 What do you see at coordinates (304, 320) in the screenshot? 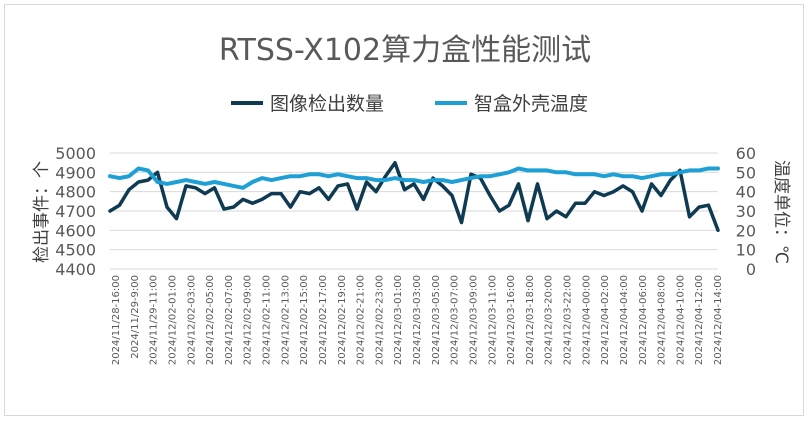
I see `x-tick-label: 2024/12/02-15:00` at bounding box center [304, 320].